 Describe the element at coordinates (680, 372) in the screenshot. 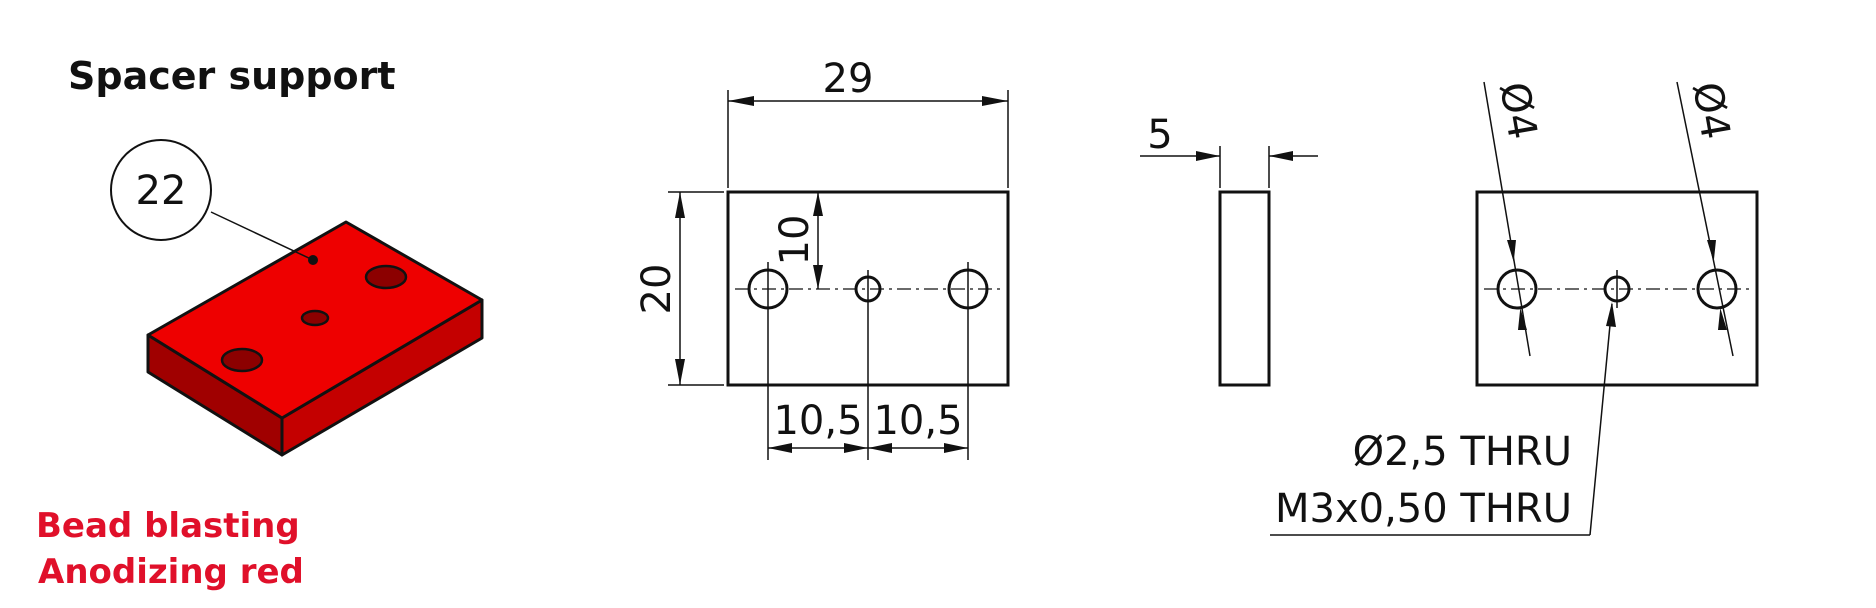

I see `height-arrow-bottom` at that location.